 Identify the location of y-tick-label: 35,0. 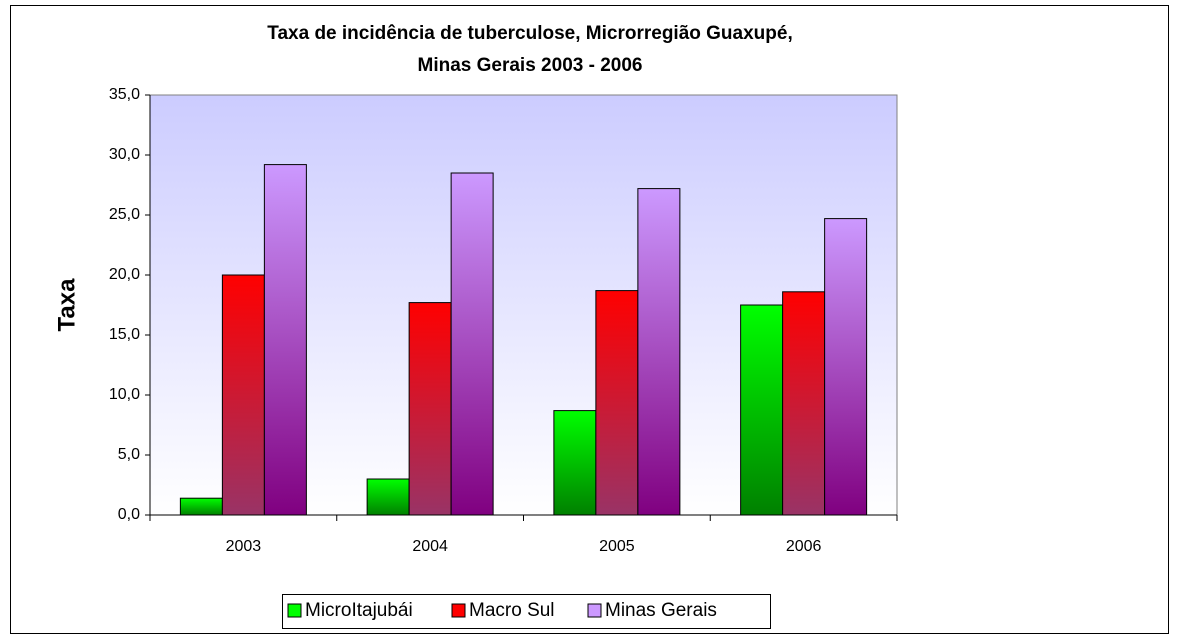
(124, 94).